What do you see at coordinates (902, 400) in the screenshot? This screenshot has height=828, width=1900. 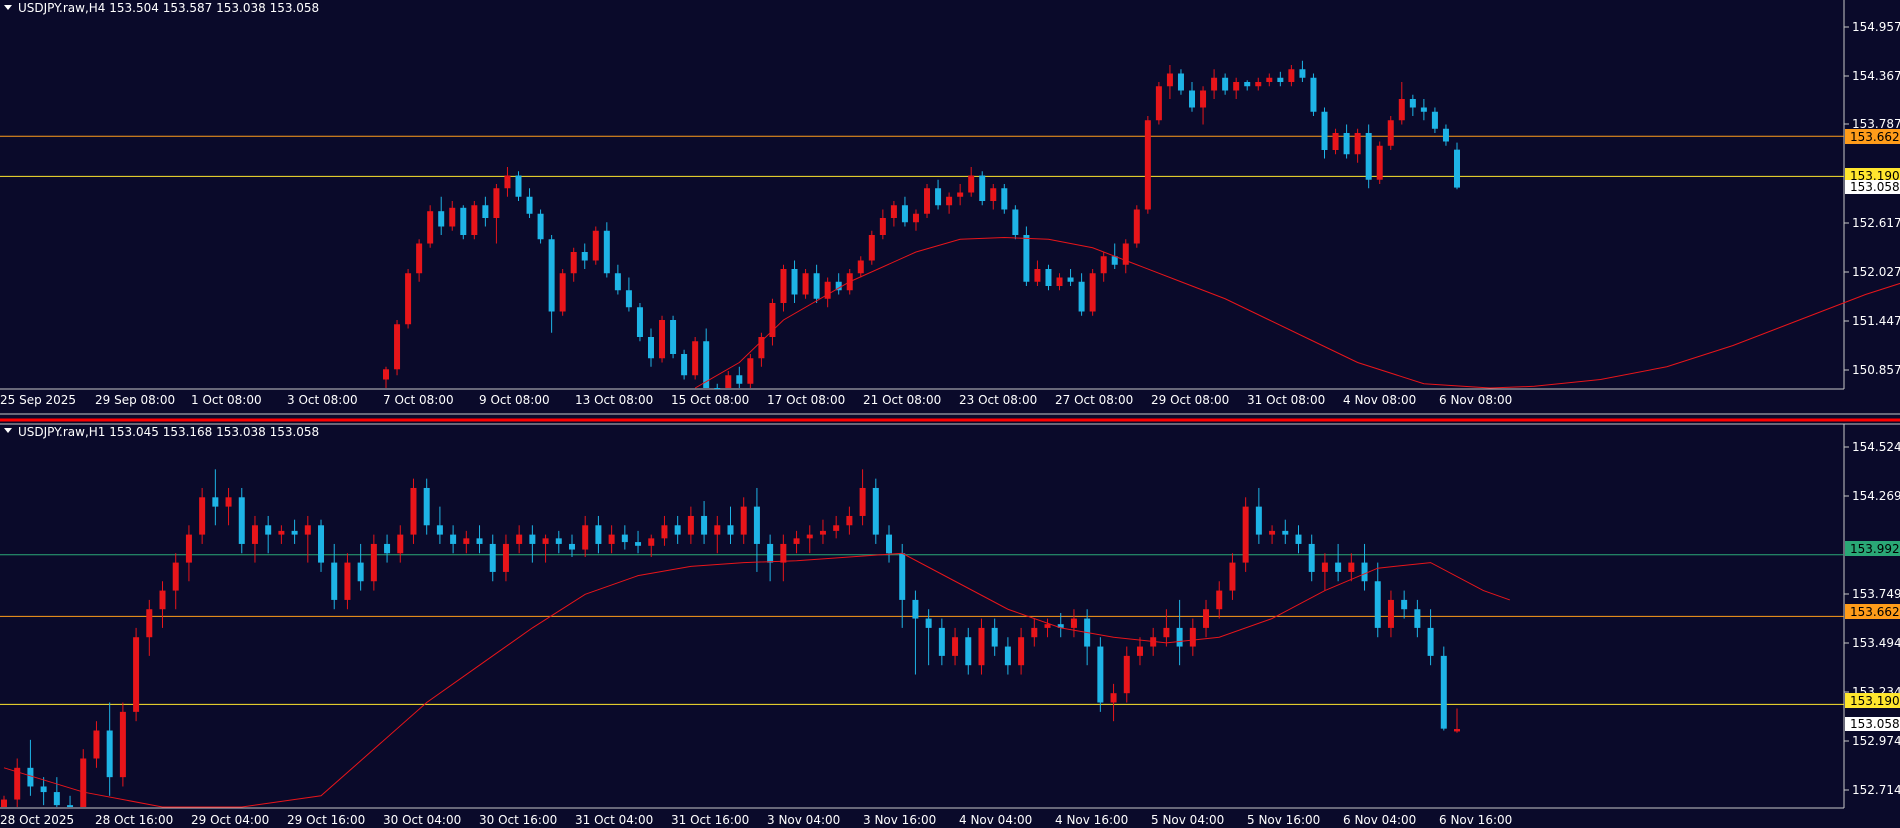 I see `time-label: 21 Oct 08:00` at bounding box center [902, 400].